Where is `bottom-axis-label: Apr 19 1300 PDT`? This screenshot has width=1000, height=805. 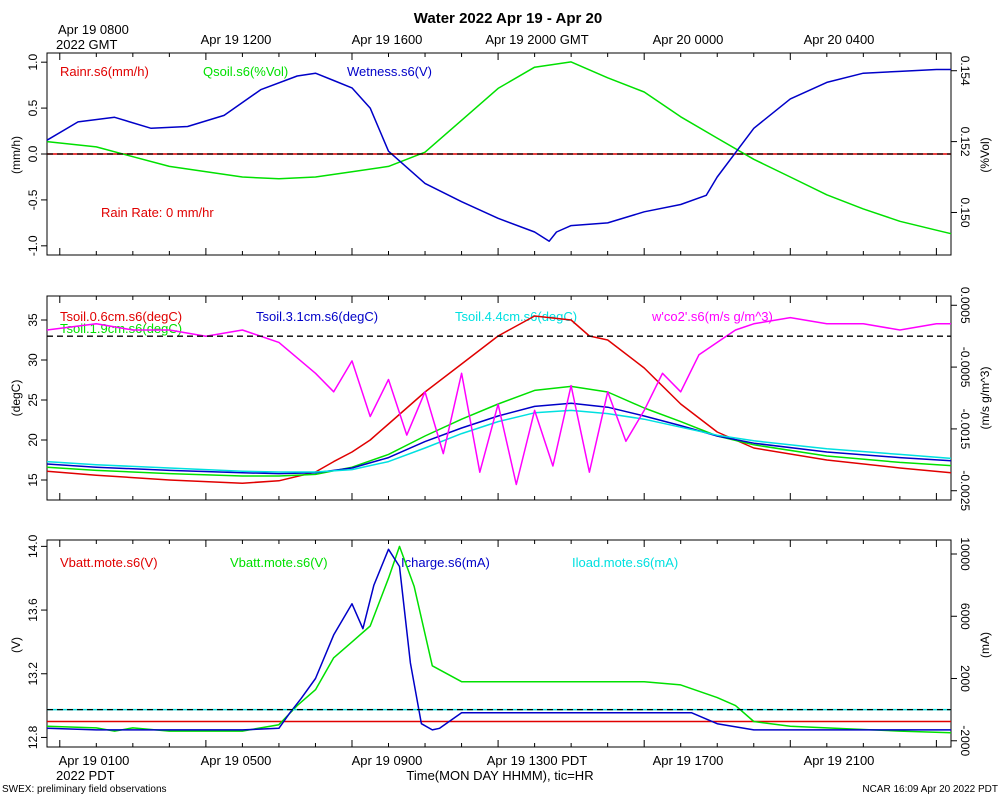 bottom-axis-label: Apr 19 1300 PDT is located at coordinates (537, 760).